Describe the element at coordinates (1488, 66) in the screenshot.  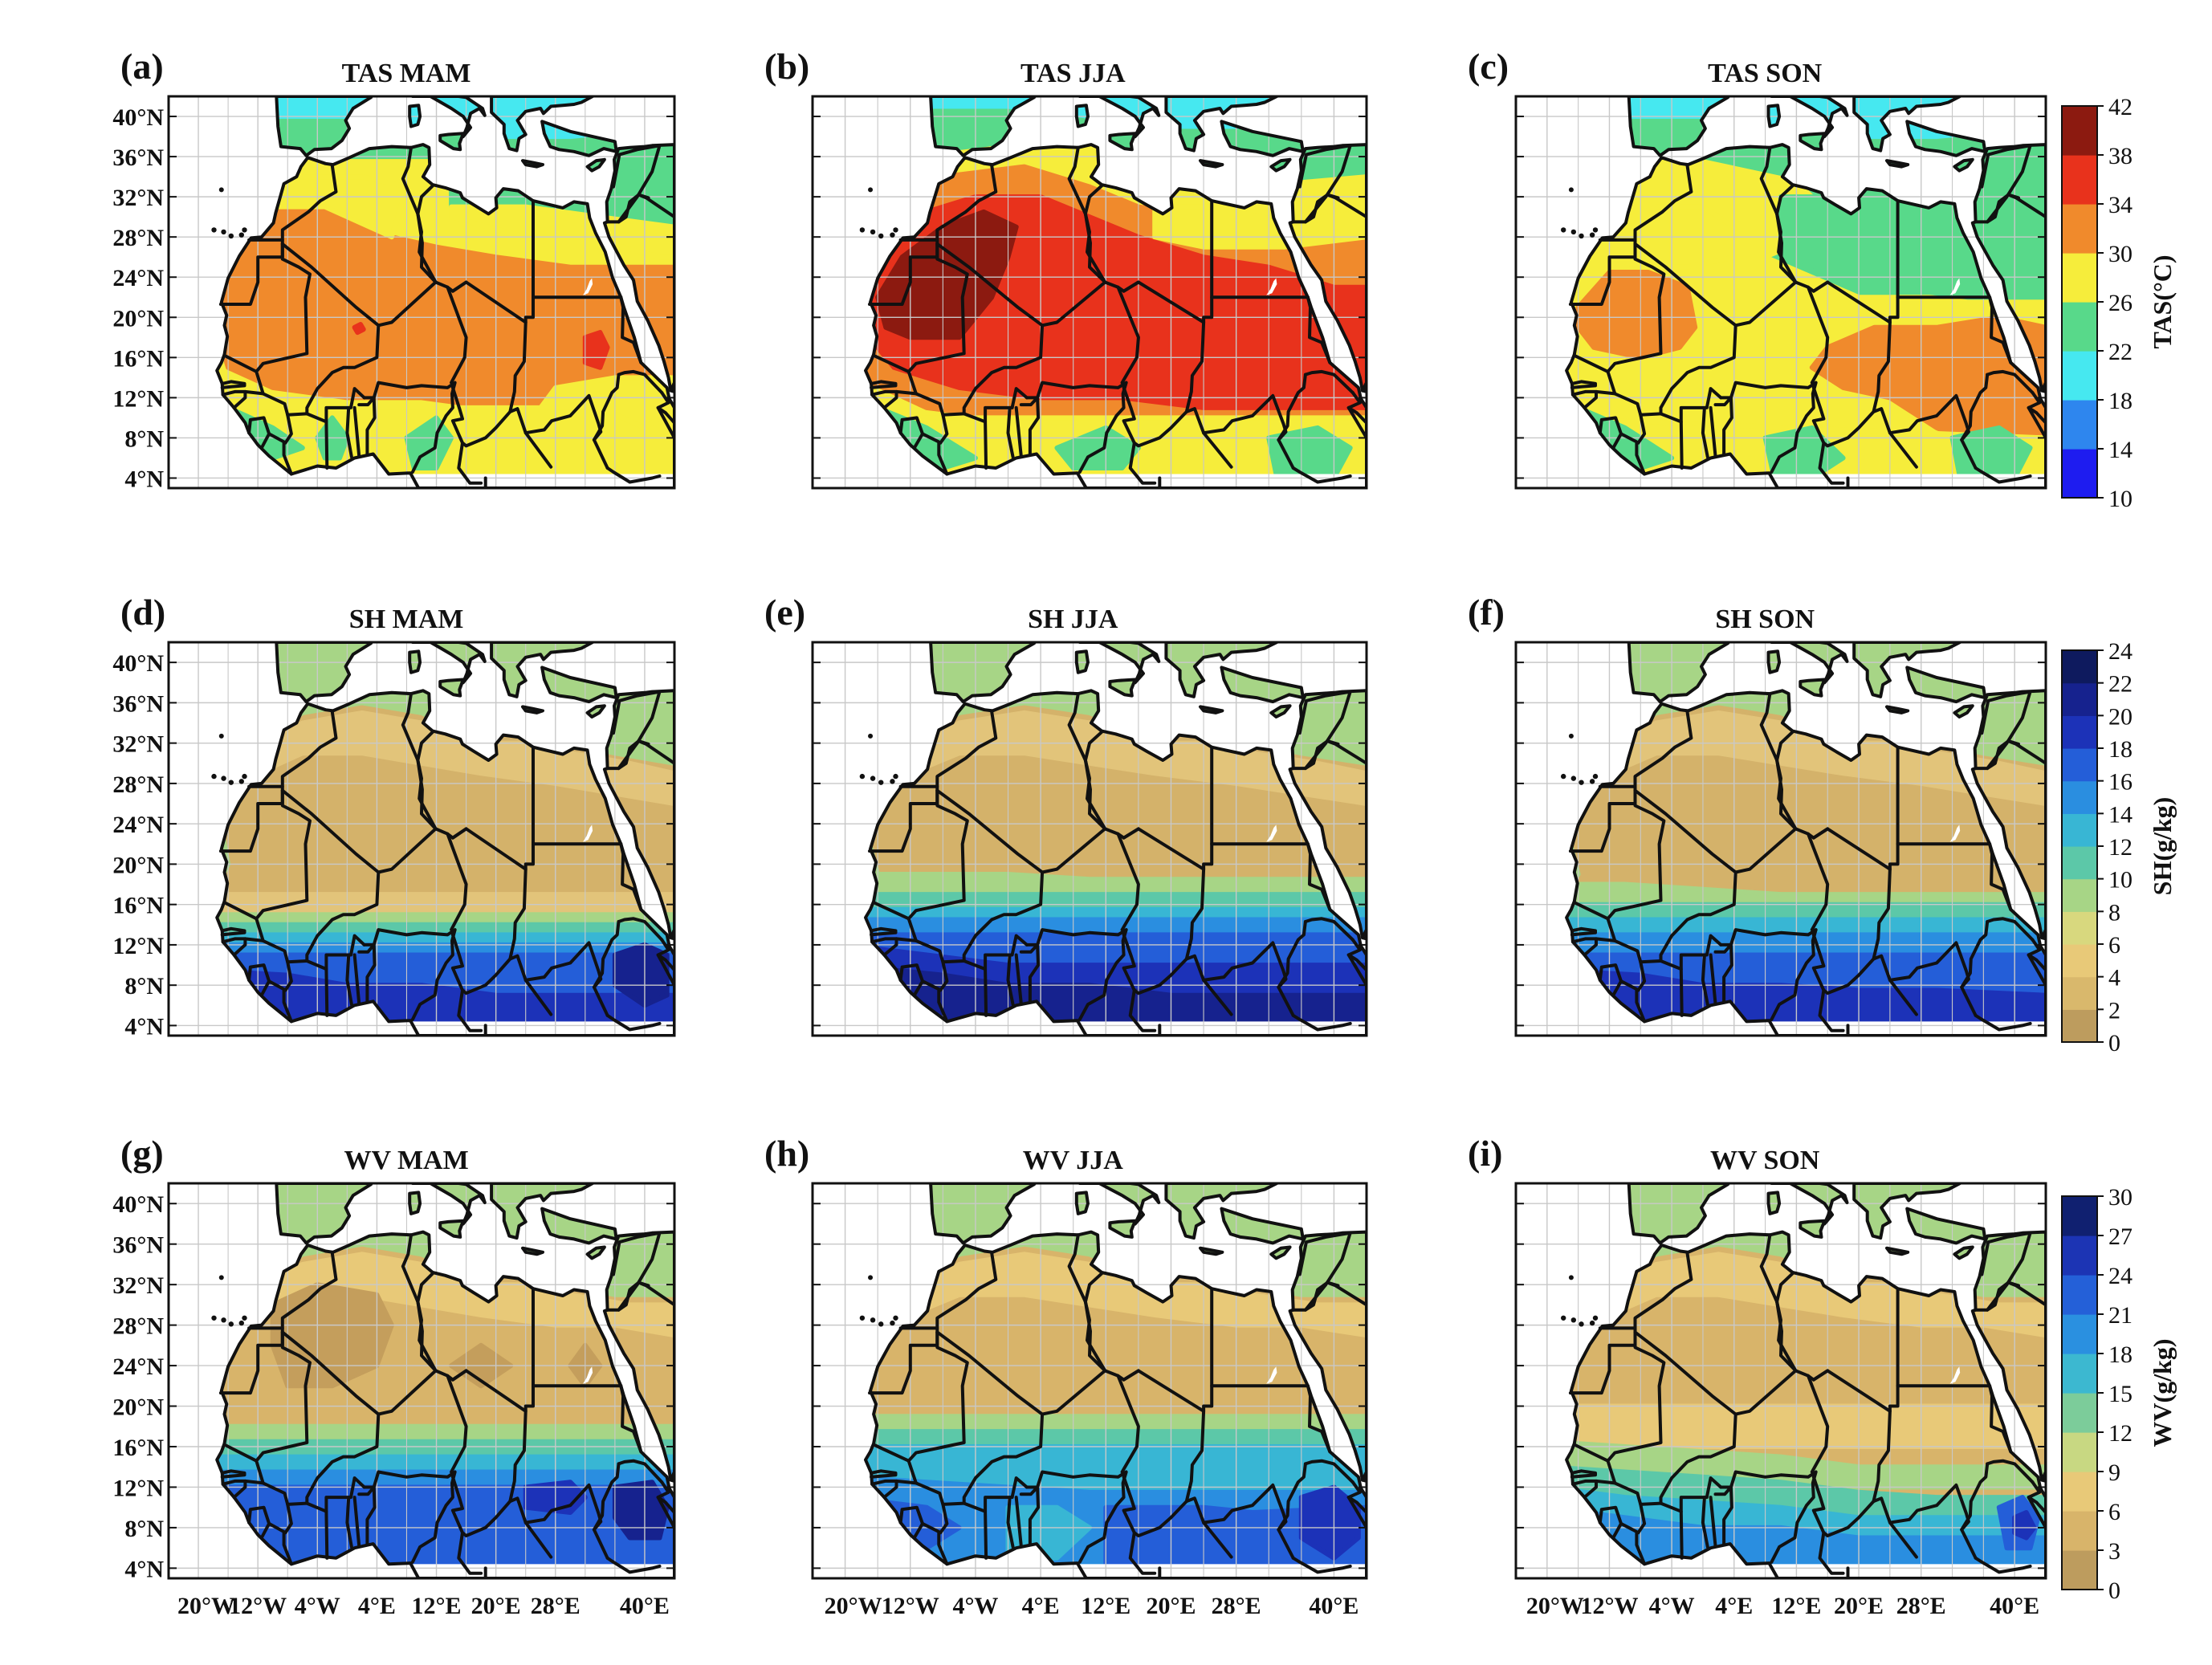
I see `panel-letter: (c)` at that location.